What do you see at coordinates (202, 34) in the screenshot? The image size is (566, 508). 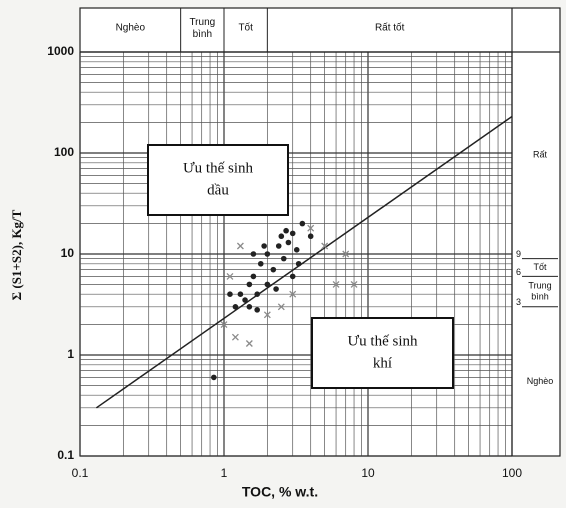 I see `band-label-line: bình` at bounding box center [202, 34].